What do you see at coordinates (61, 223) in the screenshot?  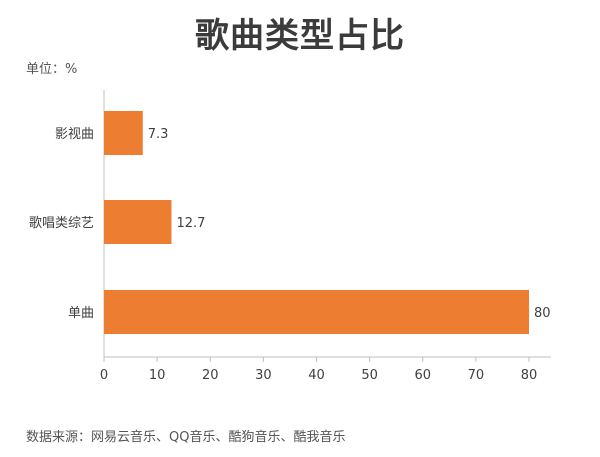 I see `category-label: 歌唱类综艺` at bounding box center [61, 223].